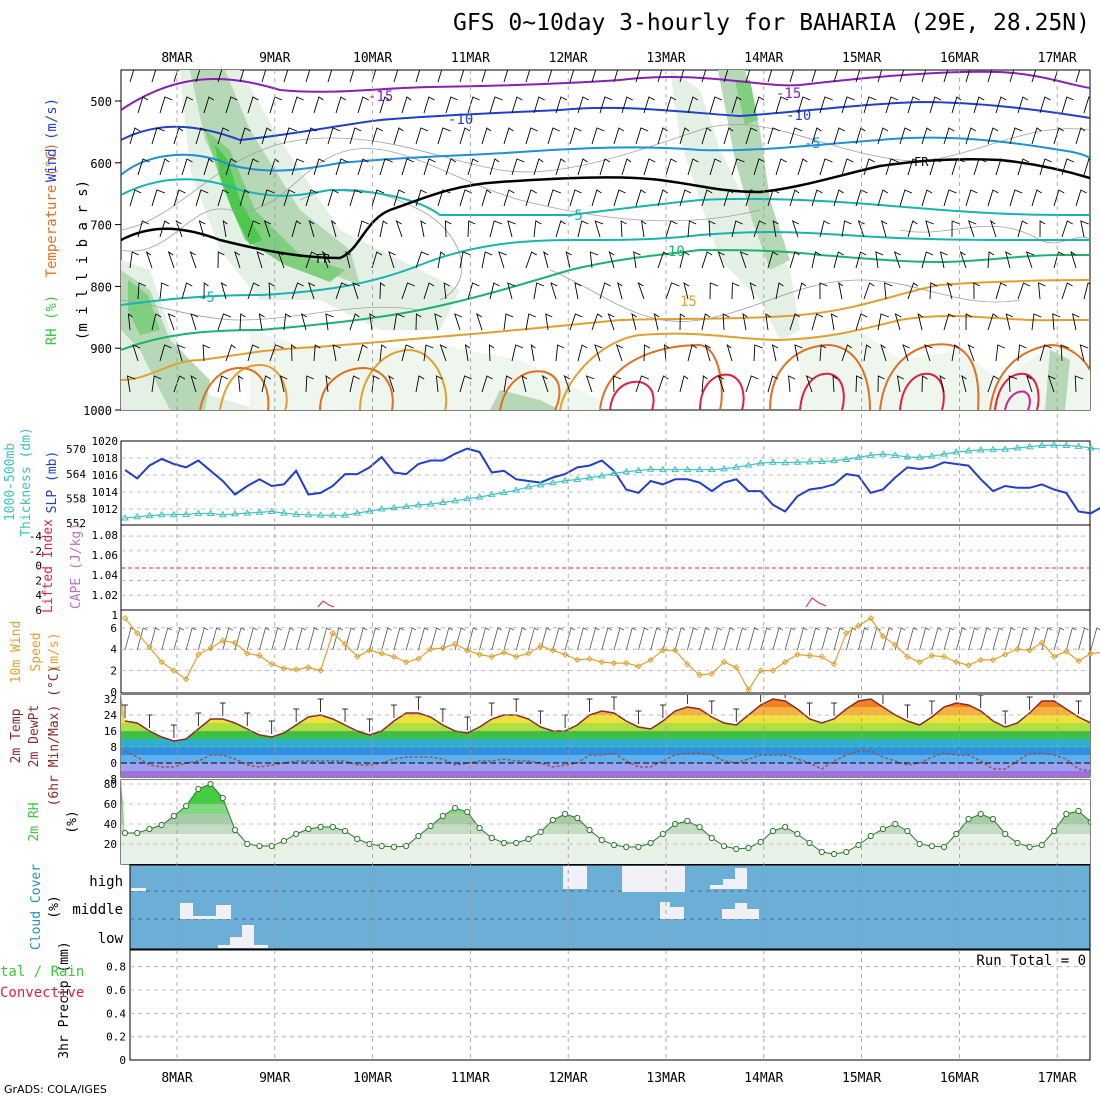 The width and height of the screenshot is (1100, 1100). Describe the element at coordinates (72, 821) in the screenshot. I see `rh-panel-unit: (%)` at that location.